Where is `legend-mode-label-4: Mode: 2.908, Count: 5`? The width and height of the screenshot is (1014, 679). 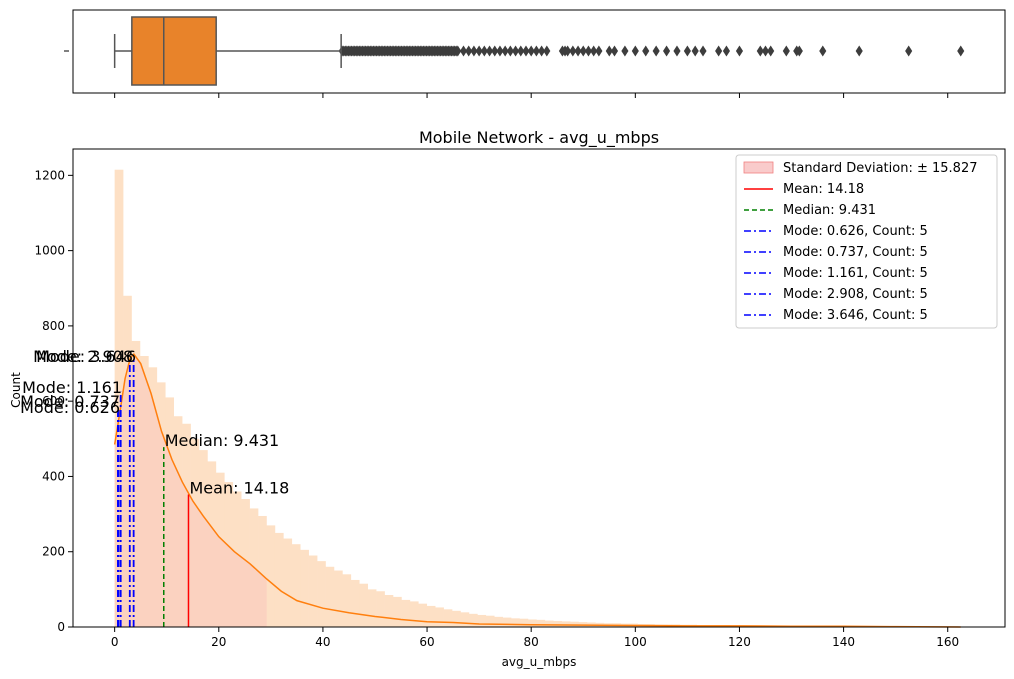
legend-mode-label-4: Mode: 2.908, Count: 5 is located at coordinates (855, 294).